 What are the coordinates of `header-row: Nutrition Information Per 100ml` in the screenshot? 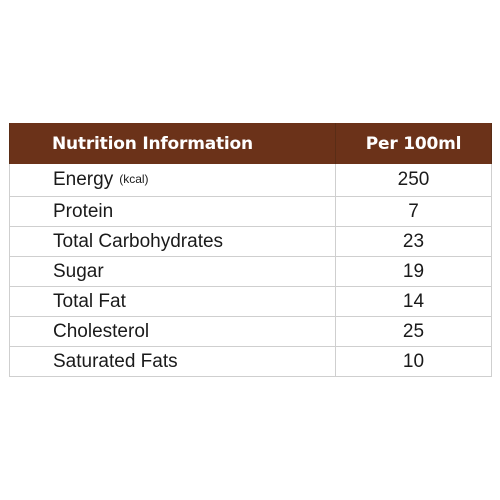 It's located at (250, 143).